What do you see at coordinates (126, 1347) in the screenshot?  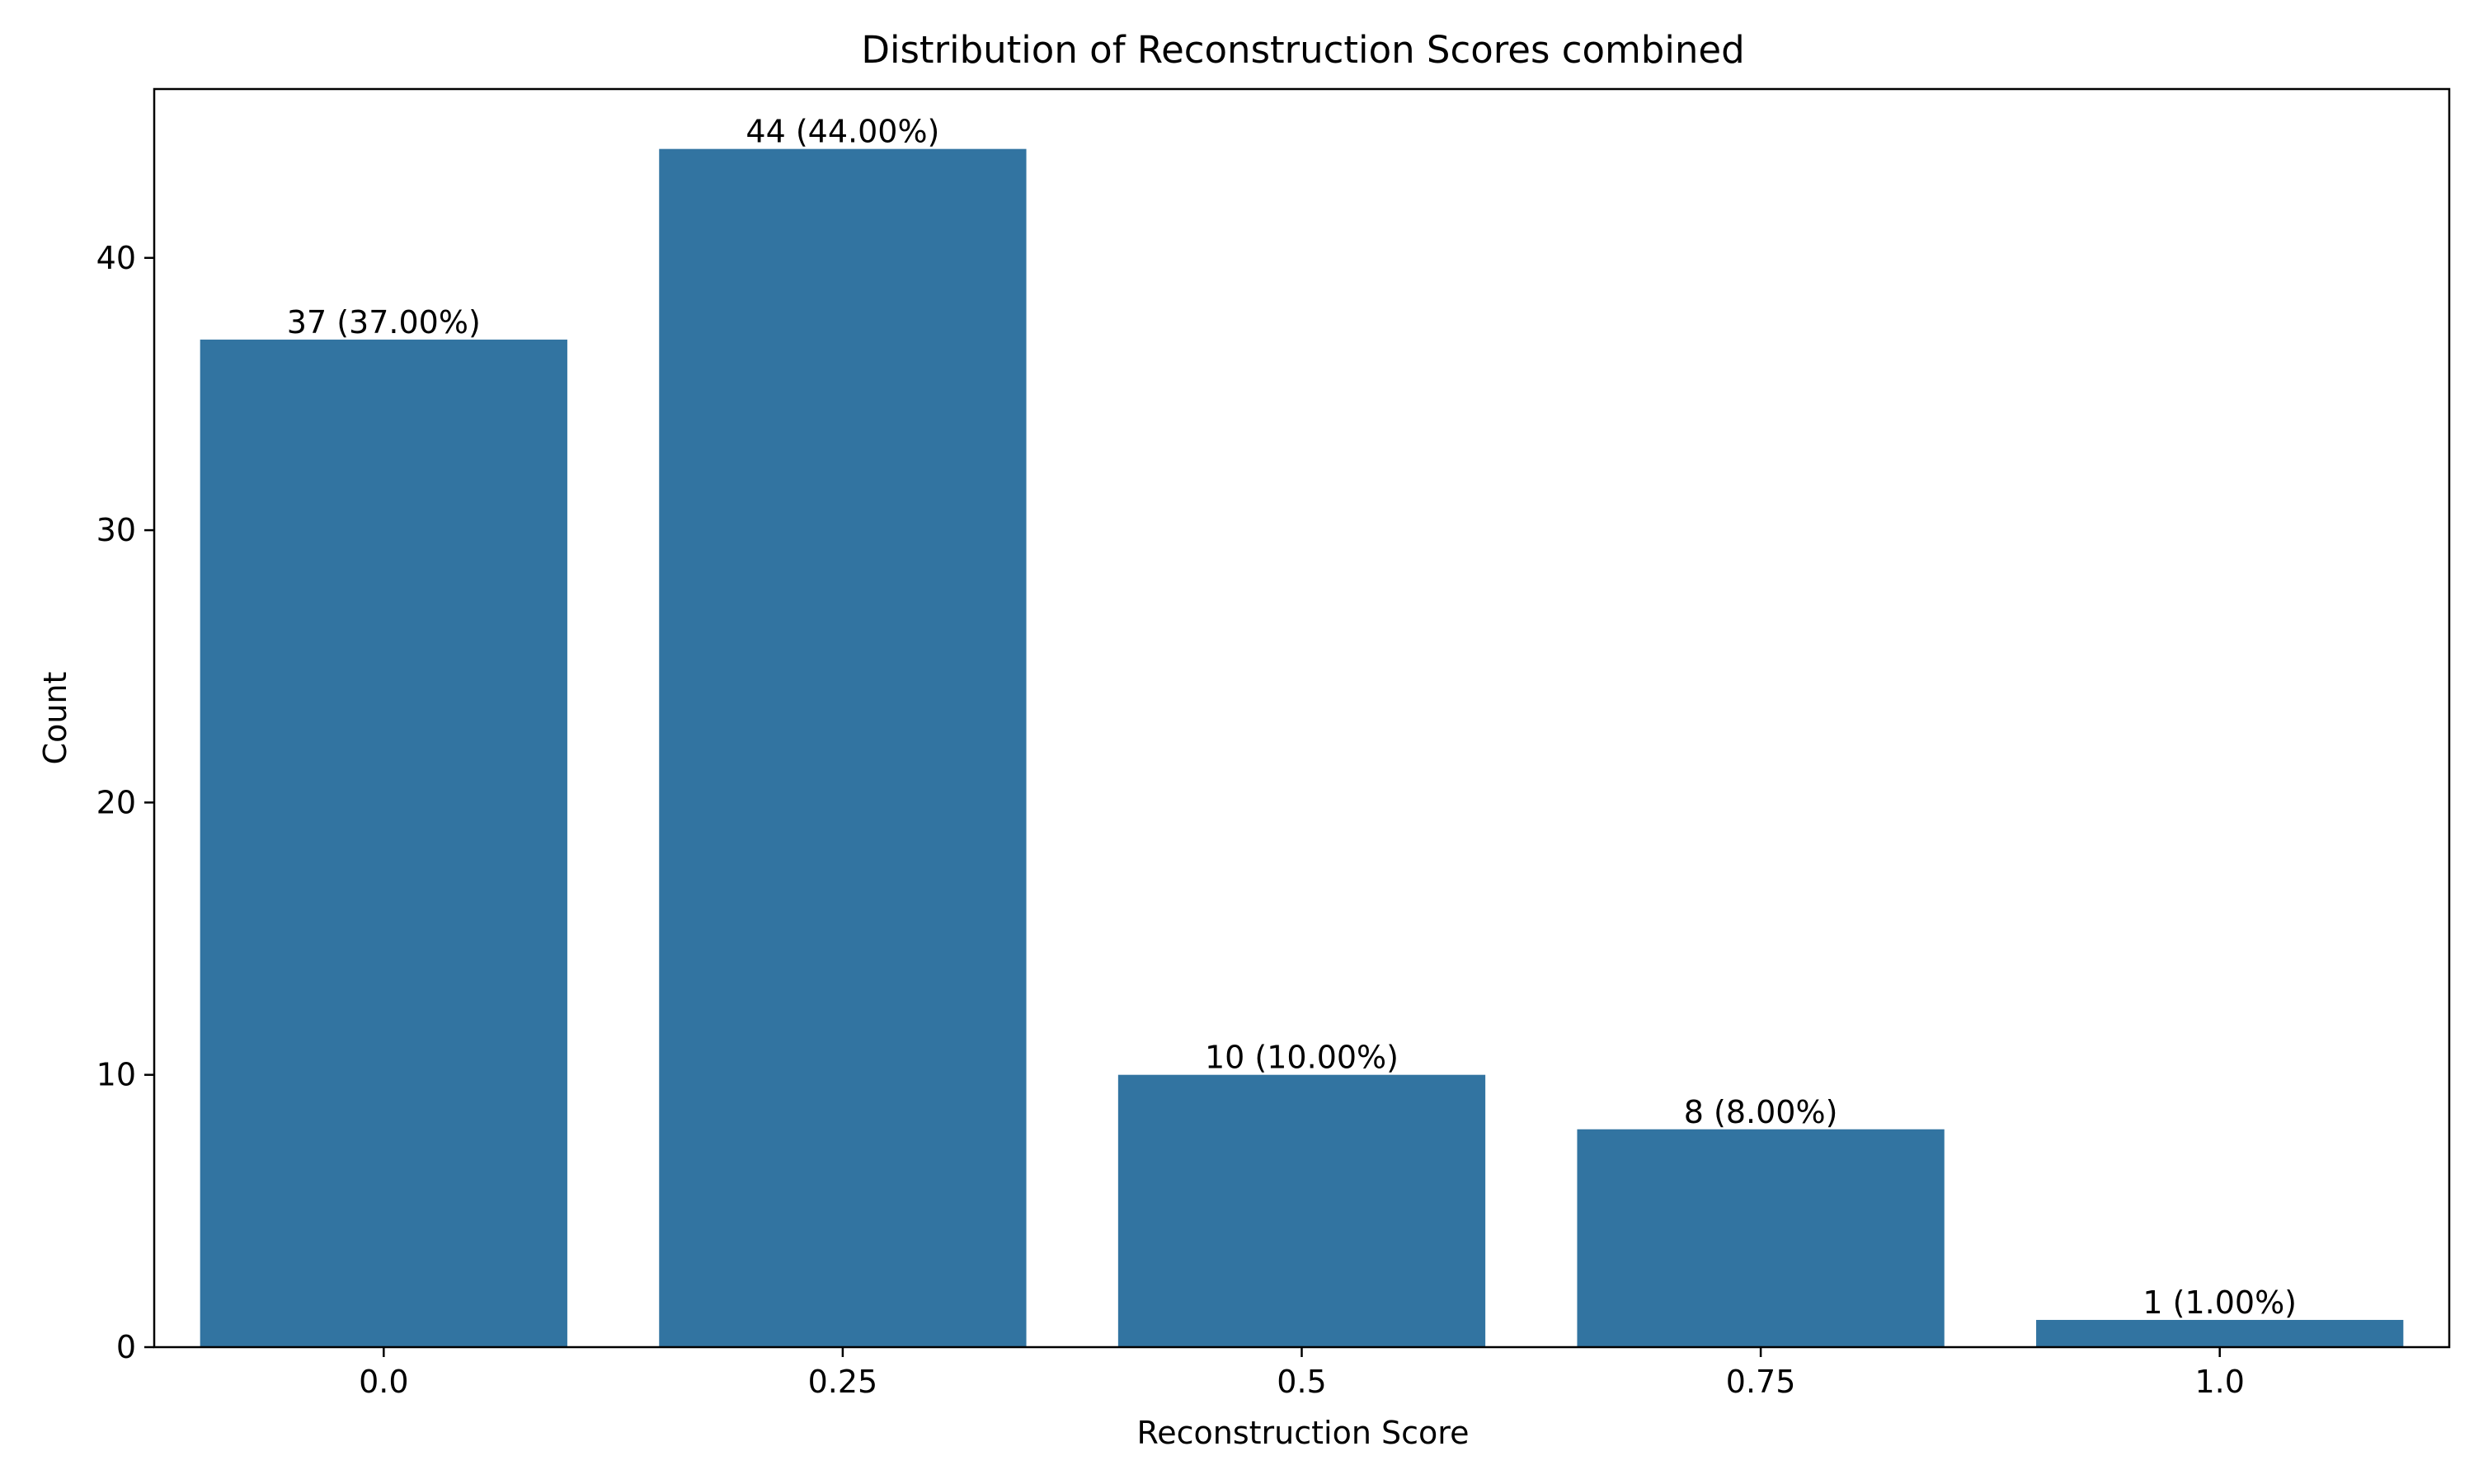 I see `y-tick-label: 0` at bounding box center [126, 1347].